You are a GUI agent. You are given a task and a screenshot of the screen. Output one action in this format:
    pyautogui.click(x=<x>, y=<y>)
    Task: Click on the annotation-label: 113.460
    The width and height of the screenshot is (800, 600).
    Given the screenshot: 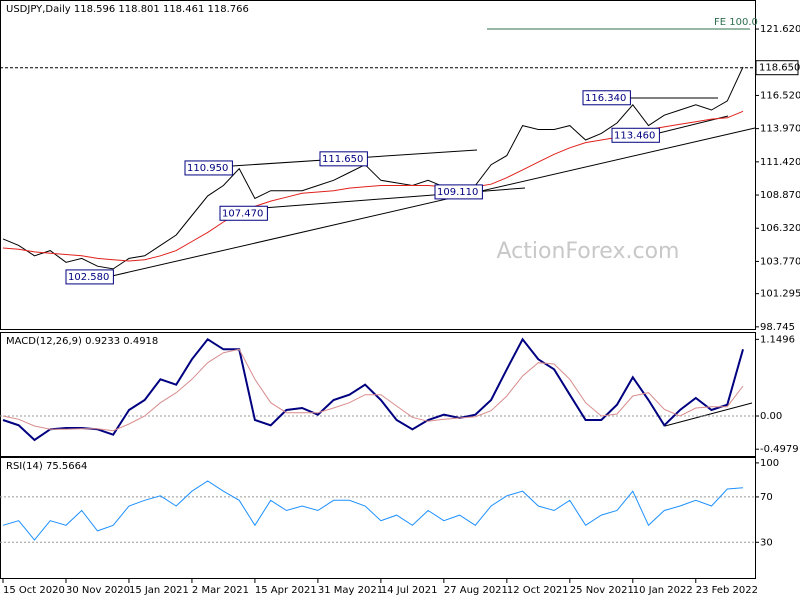 What is the action you would take?
    pyautogui.click(x=634, y=135)
    